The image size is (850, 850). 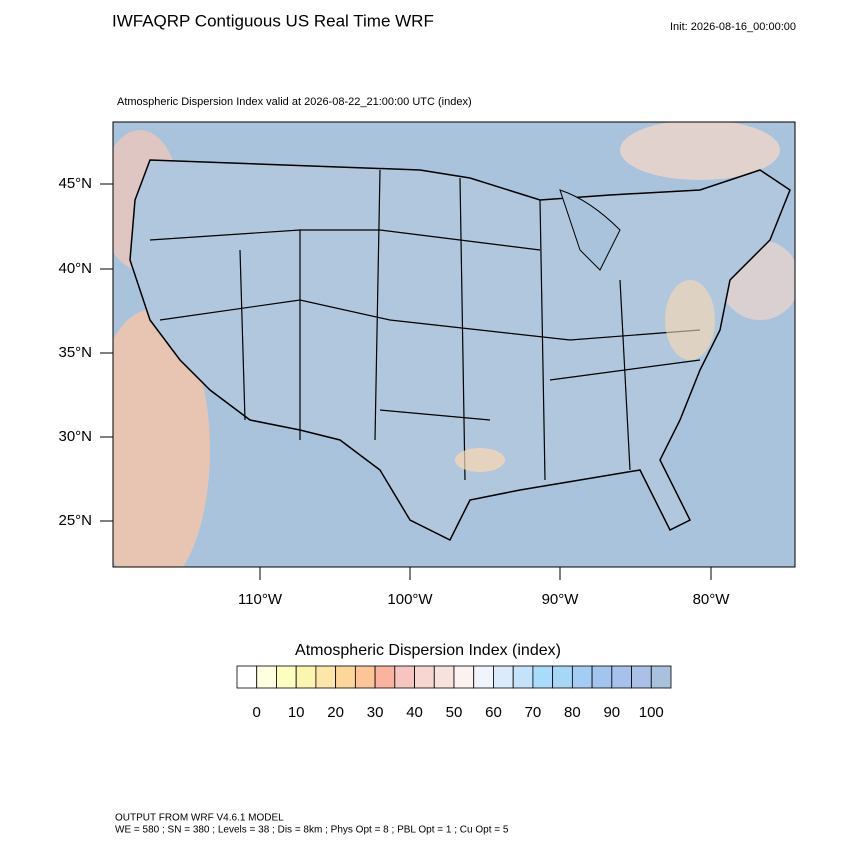 What do you see at coordinates (75, 520) in the screenshot?
I see `lat-label: 25°N` at bounding box center [75, 520].